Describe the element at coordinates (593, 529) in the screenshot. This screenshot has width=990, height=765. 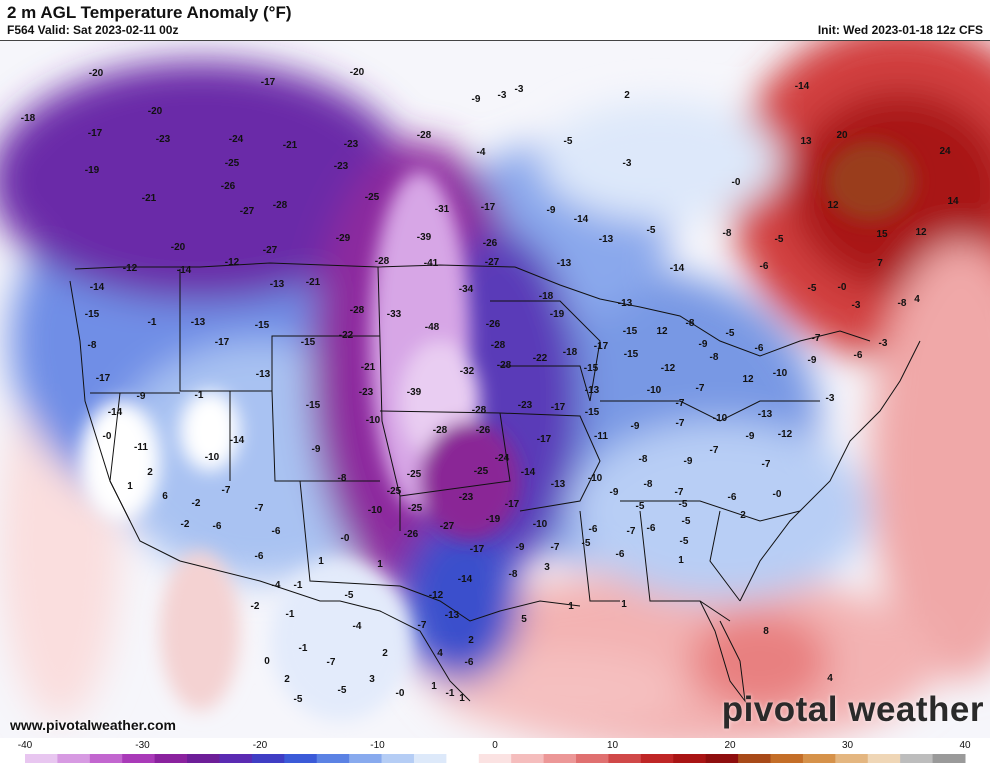
I see `anomaly-value-label: -6` at that location.